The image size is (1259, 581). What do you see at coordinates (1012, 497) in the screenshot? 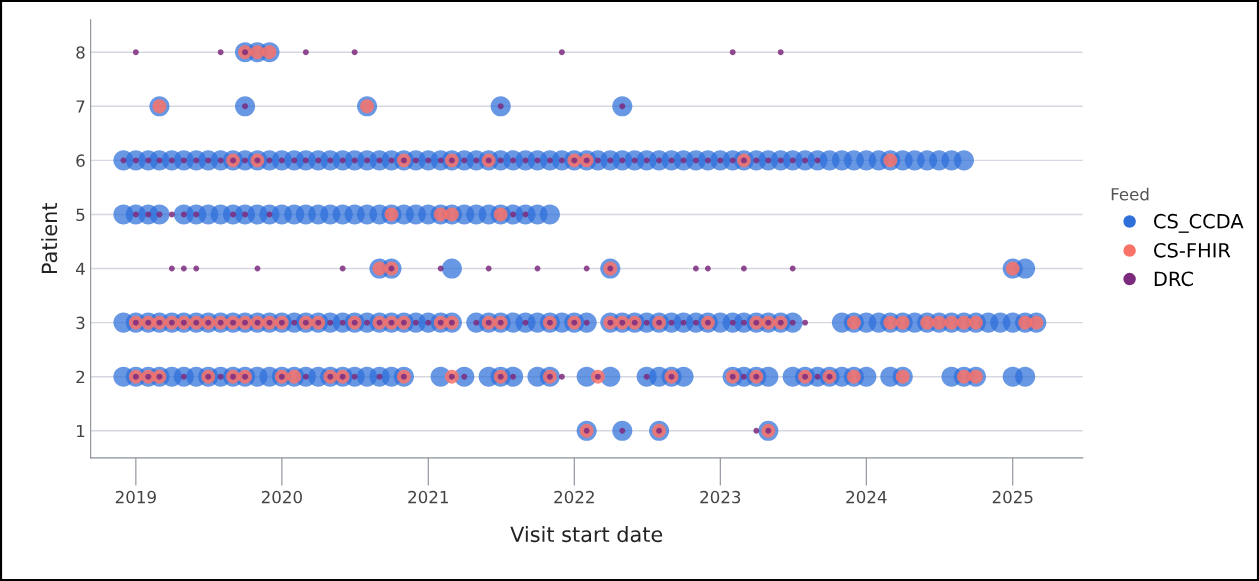
I see `x-tick-label: 2025` at bounding box center [1012, 497].